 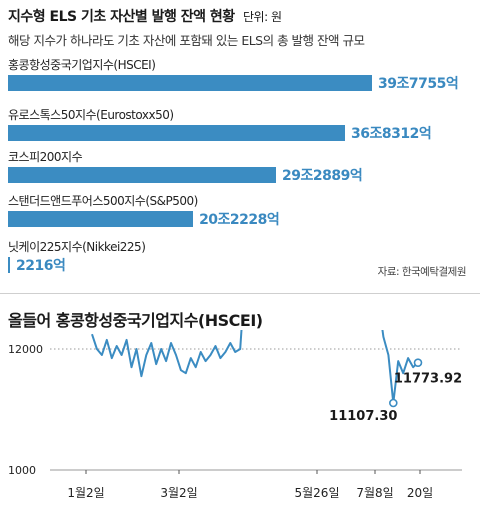 What do you see at coordinates (255, 367) in the screenshot?
I see `series-line` at bounding box center [255, 367].